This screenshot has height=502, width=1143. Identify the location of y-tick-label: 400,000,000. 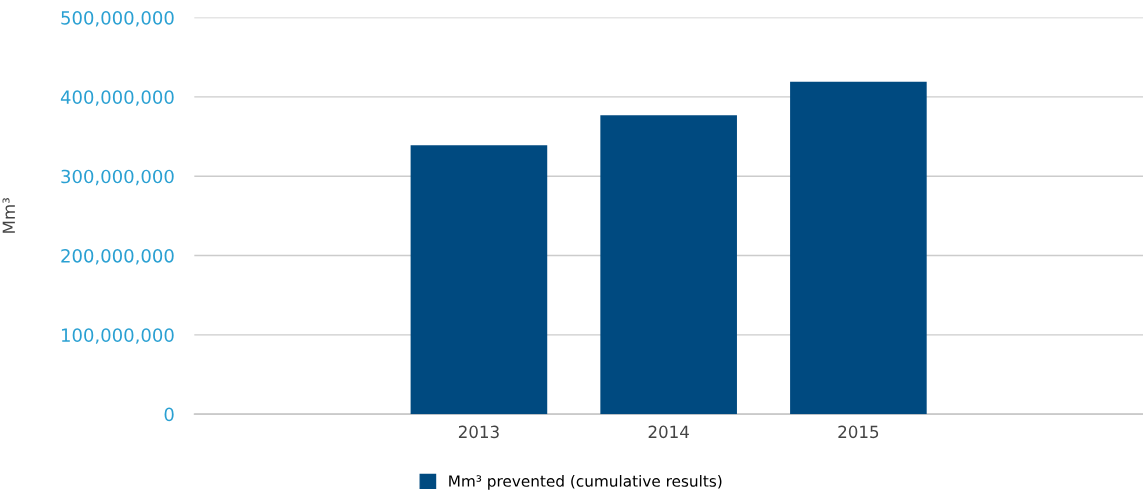
(117, 98).